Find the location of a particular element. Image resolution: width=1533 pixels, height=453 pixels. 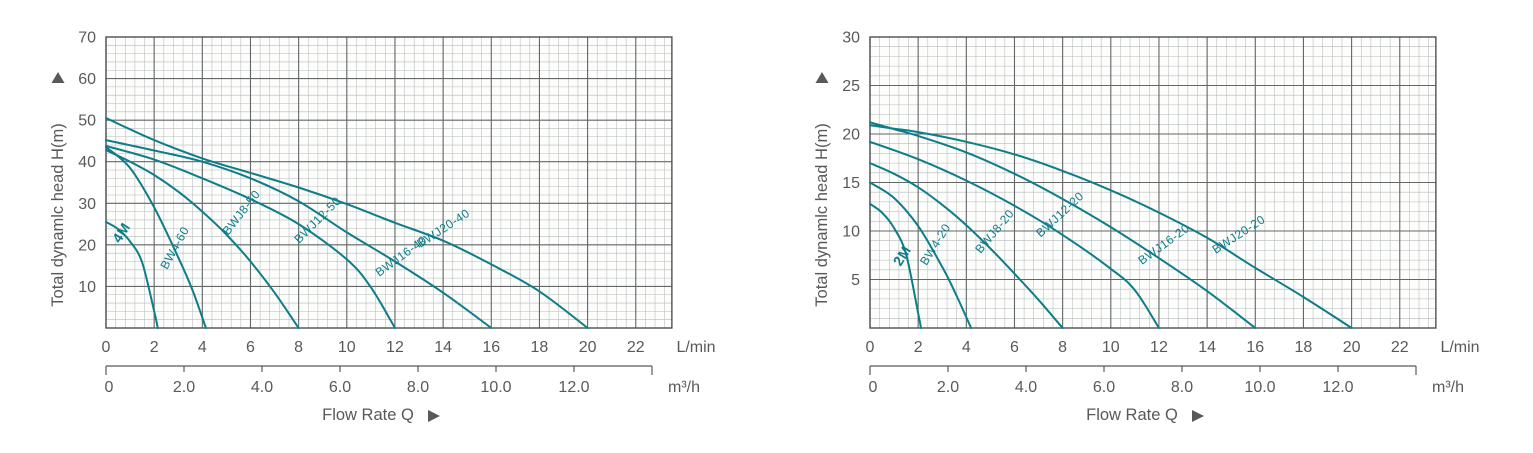

y-tick-label: 70 is located at coordinates (87, 38).